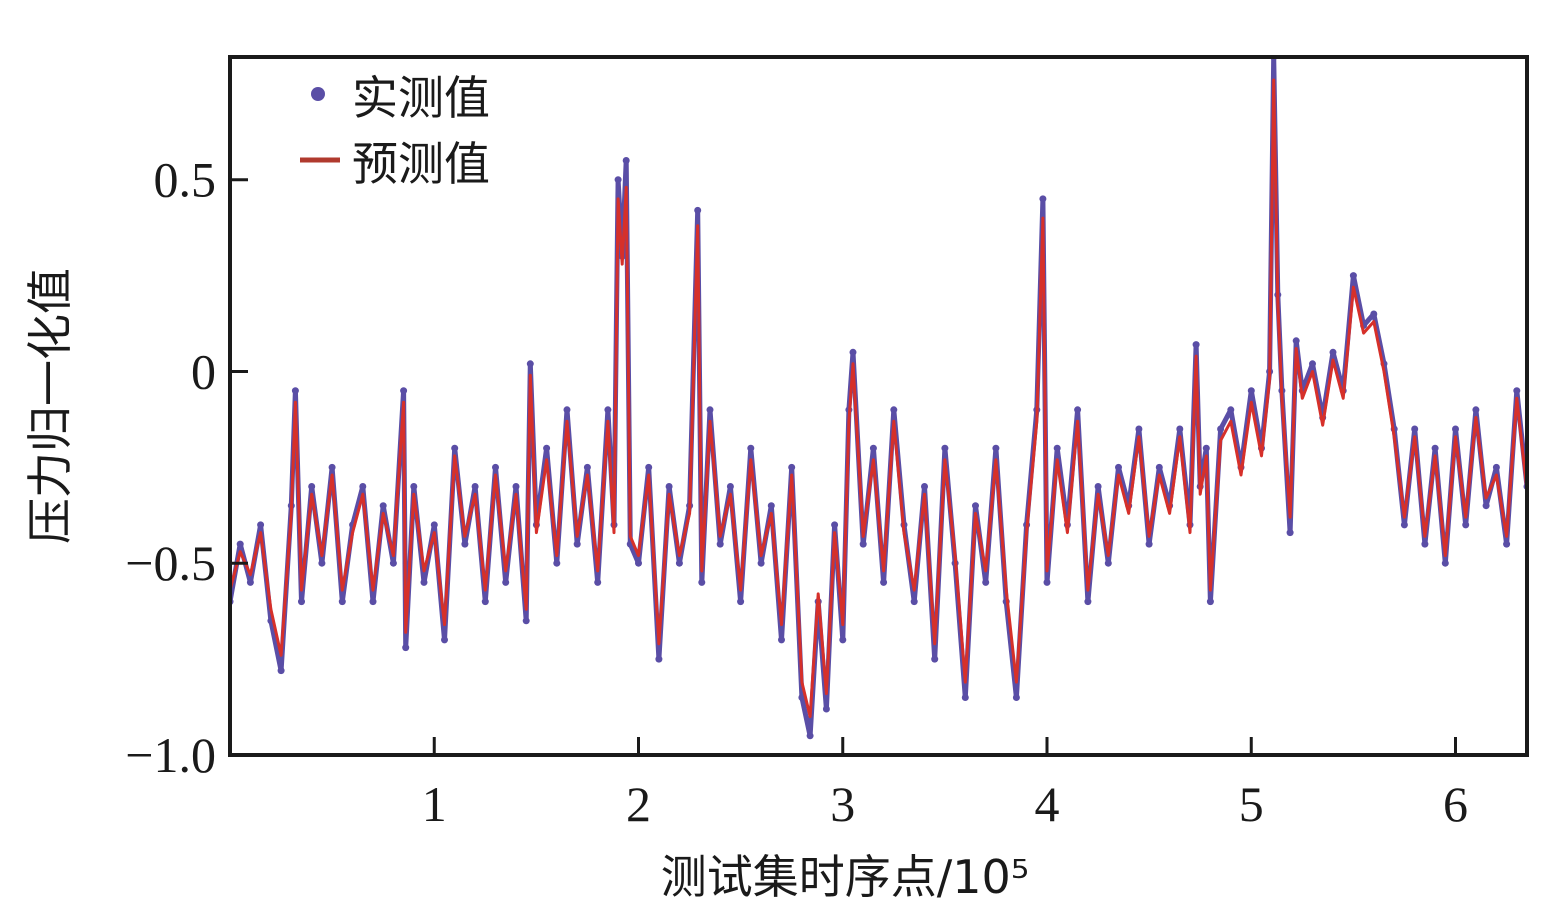 This screenshot has height=916, width=1565. I want to click on y-tick-label: 0, so click(203, 371).